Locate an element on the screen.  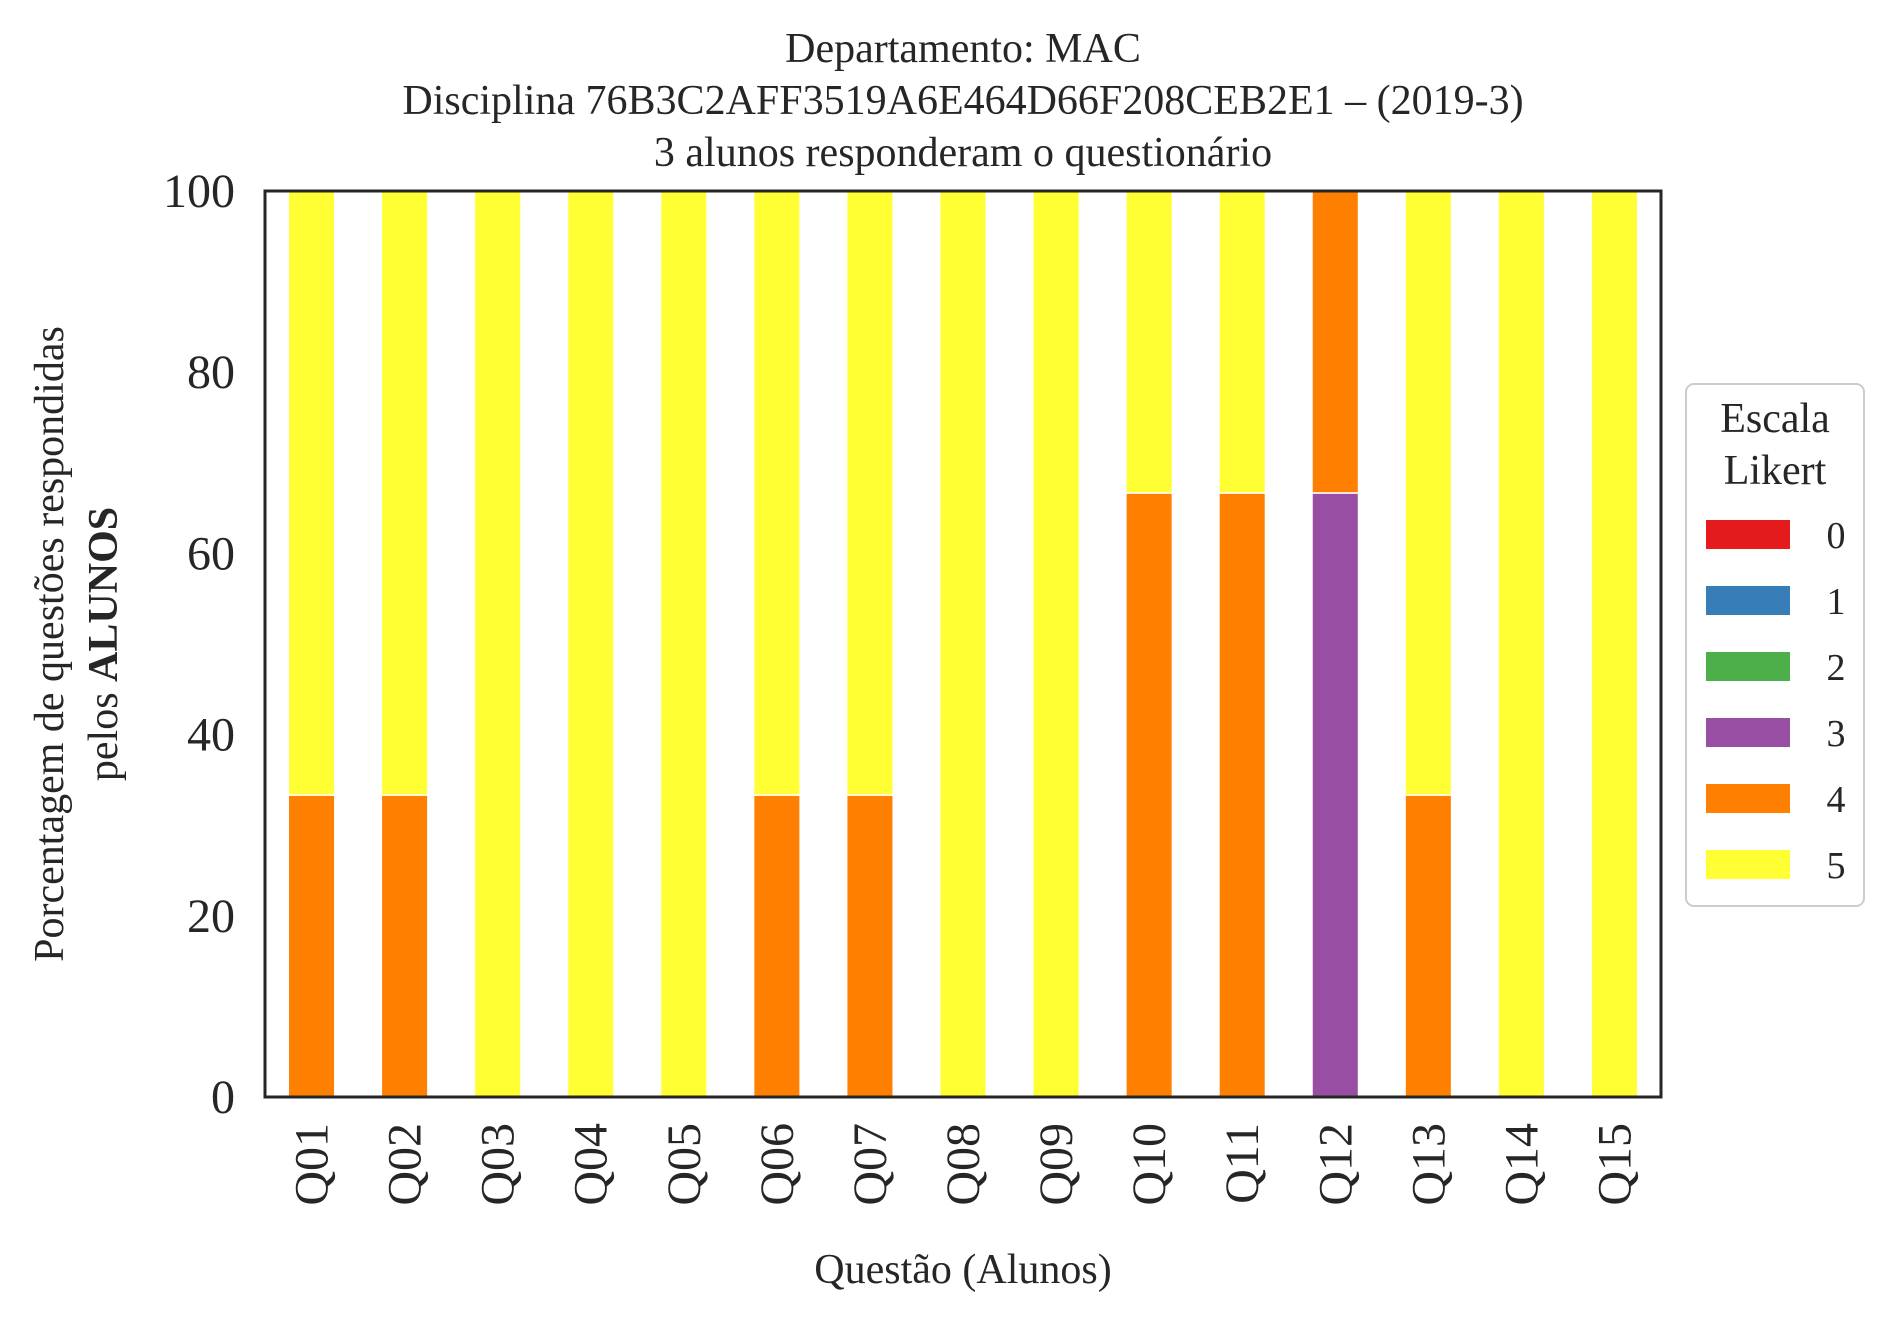
x-tick-label: Q05 is located at coordinates (684, 1164).